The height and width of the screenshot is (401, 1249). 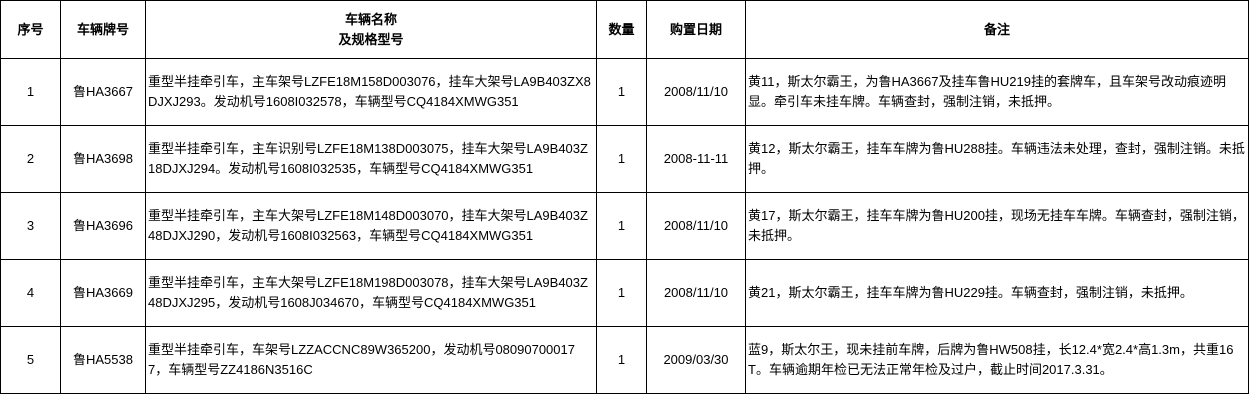 I want to click on header-plate: 车辆牌号, so click(x=103, y=29).